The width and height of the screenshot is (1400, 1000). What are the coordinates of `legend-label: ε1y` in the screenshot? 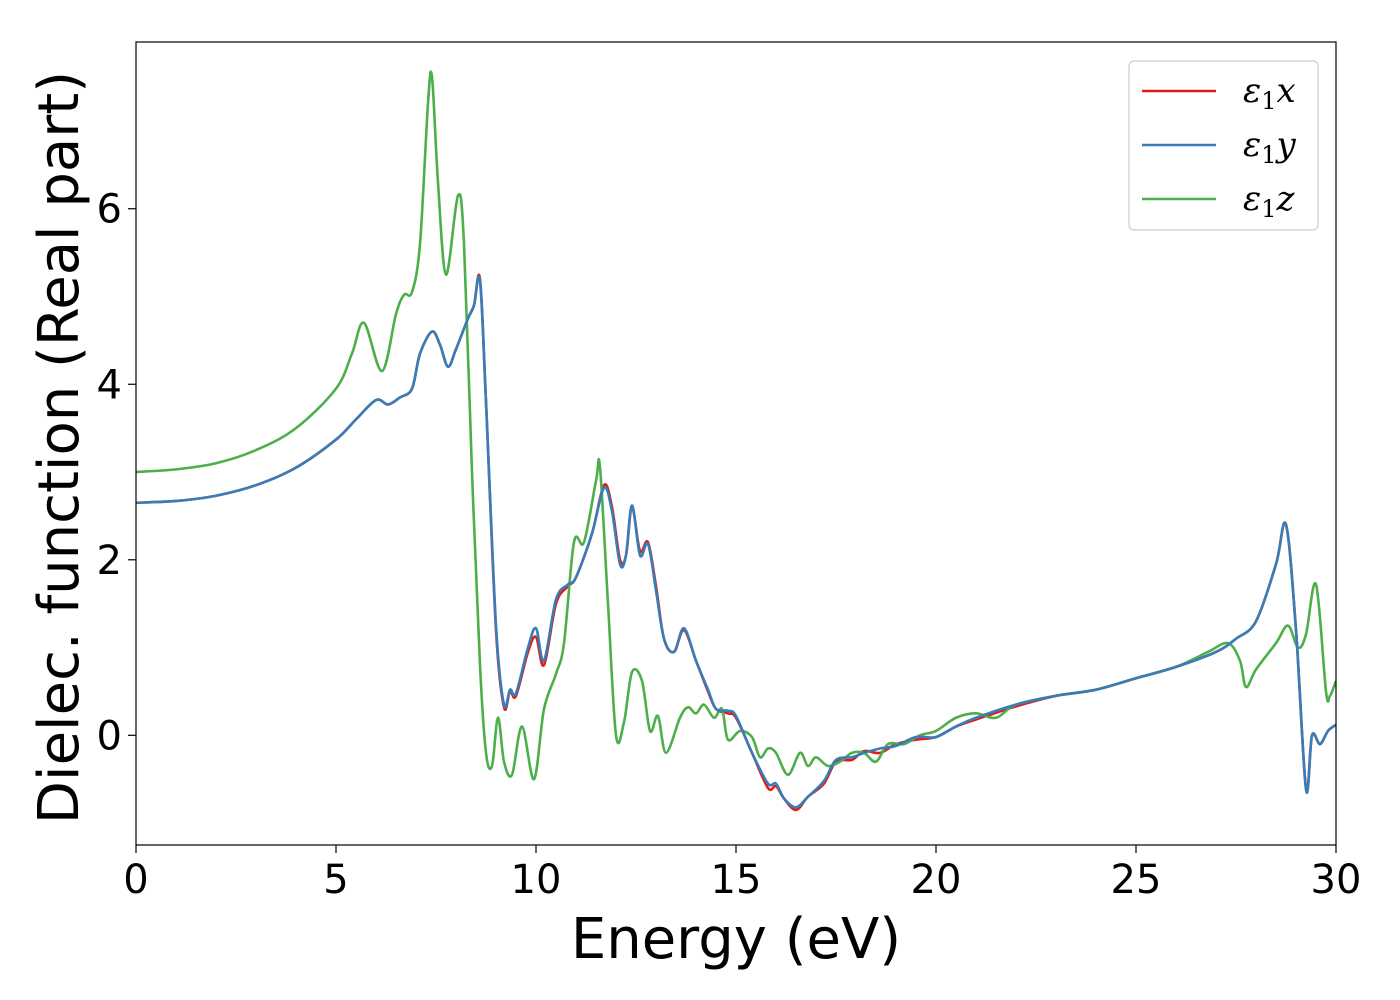 It's located at (1270, 147).